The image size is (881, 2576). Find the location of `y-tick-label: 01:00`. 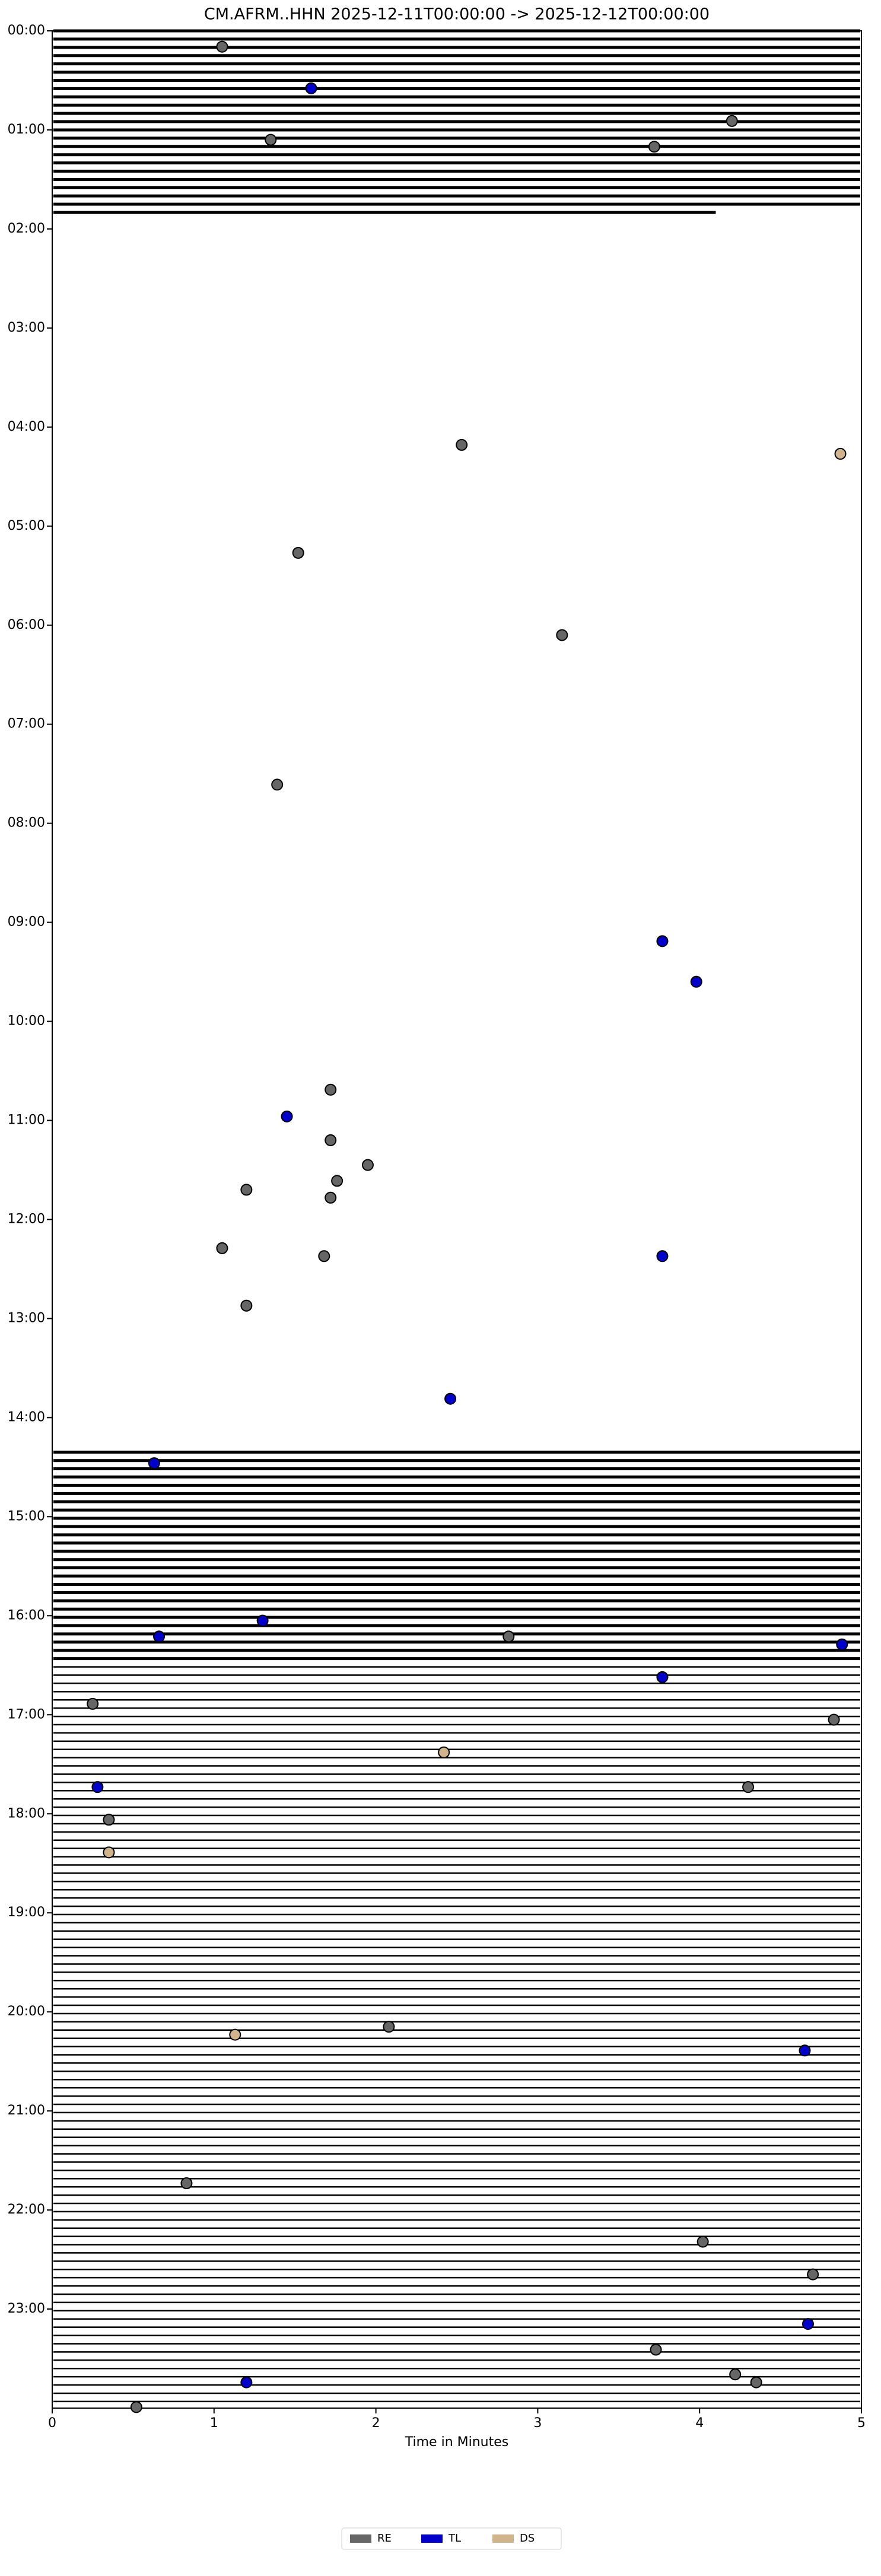

y-tick-label: 01:00 is located at coordinates (27, 129).